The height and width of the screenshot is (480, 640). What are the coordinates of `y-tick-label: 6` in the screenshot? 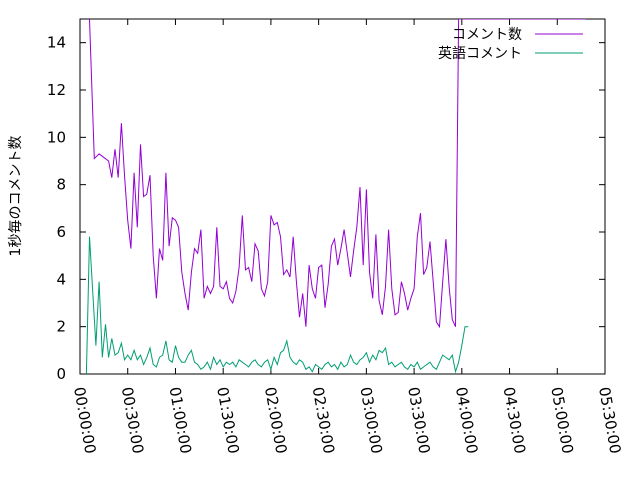 It's located at (61, 232).